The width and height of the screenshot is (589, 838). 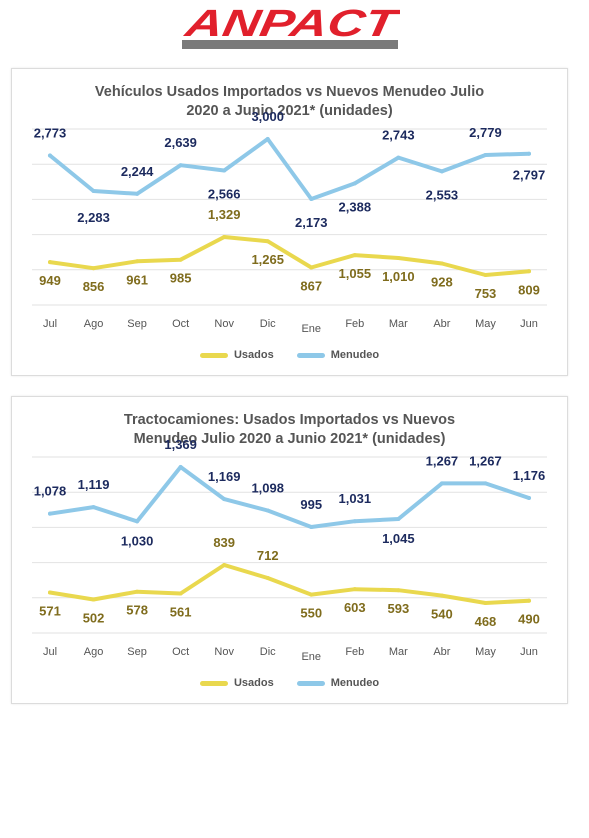 What do you see at coordinates (267, 116) in the screenshot?
I see `data-label-menudeo: 3,000` at bounding box center [267, 116].